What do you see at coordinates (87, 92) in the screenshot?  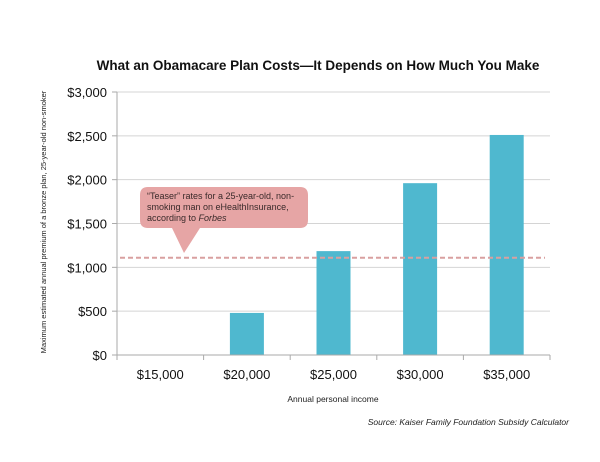 I see `y-tick-label: $3,000` at bounding box center [87, 92].